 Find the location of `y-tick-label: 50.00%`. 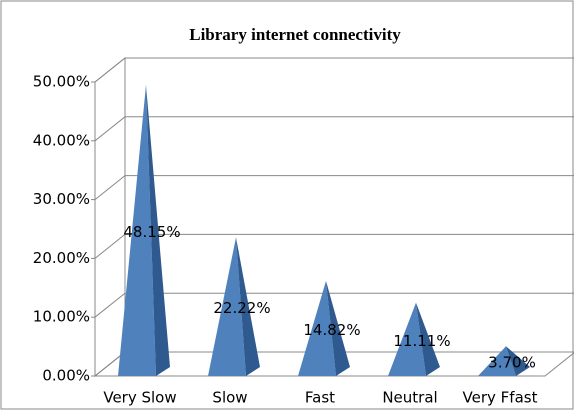

y-tick-label: 50.00% is located at coordinates (61, 82).